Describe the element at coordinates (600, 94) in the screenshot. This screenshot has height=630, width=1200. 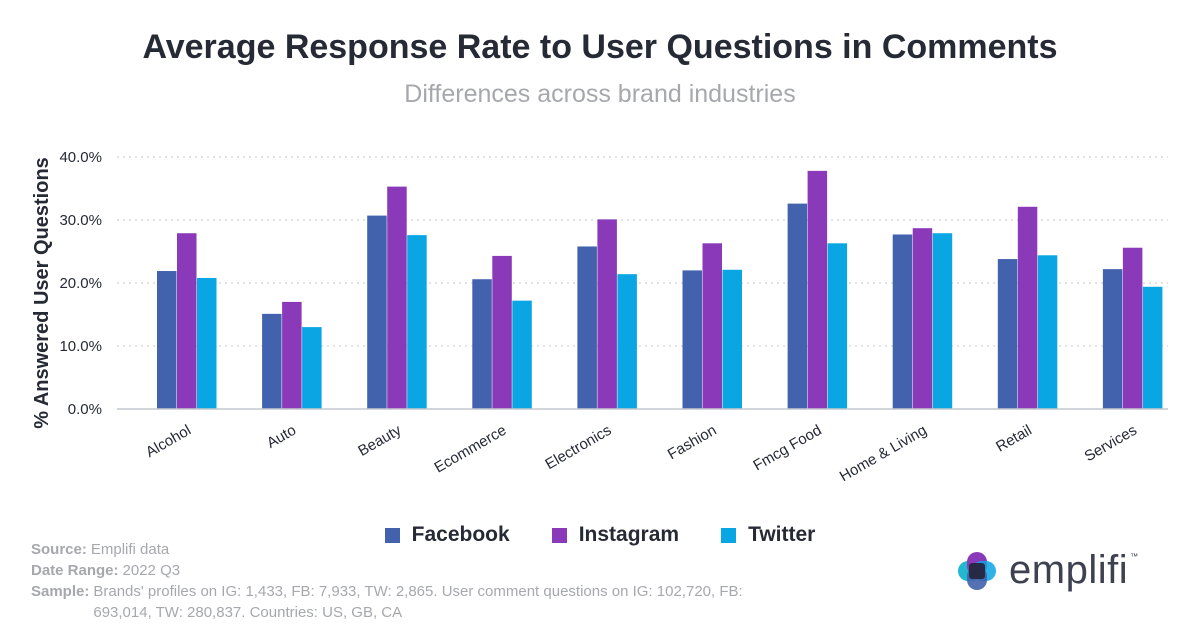
I see `chart-subtitle: Differences across brand industries` at that location.